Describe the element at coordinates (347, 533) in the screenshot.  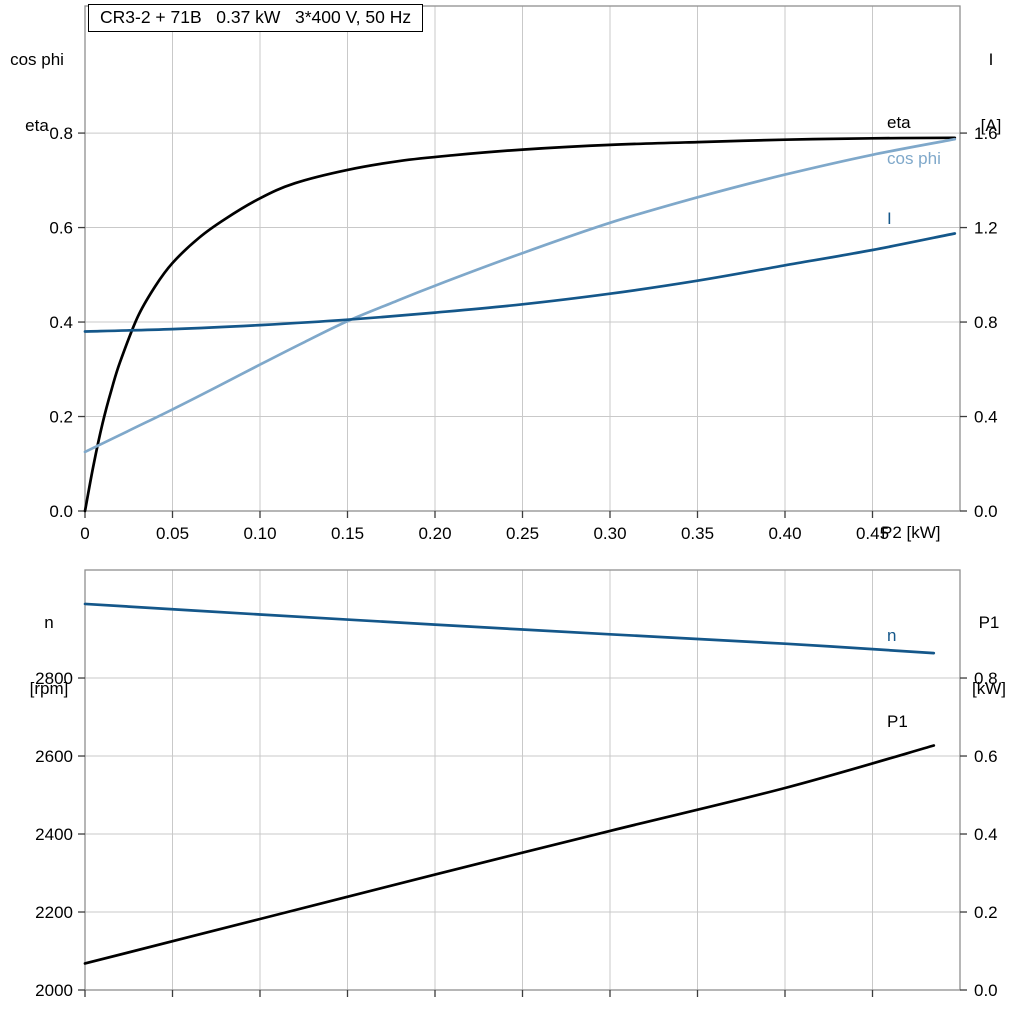
I see `x-tick-label: 0.15` at that location.